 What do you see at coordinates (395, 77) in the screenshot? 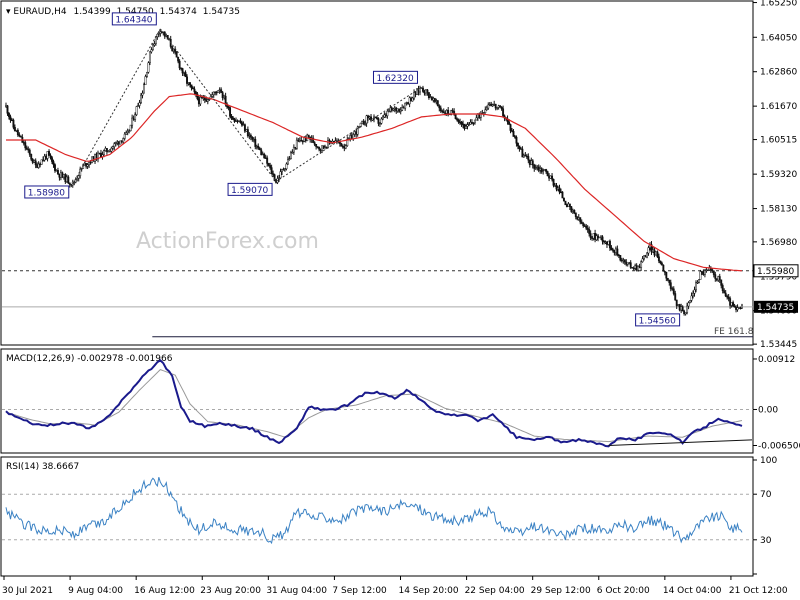
I see `pivot-label-box` at bounding box center [395, 77].